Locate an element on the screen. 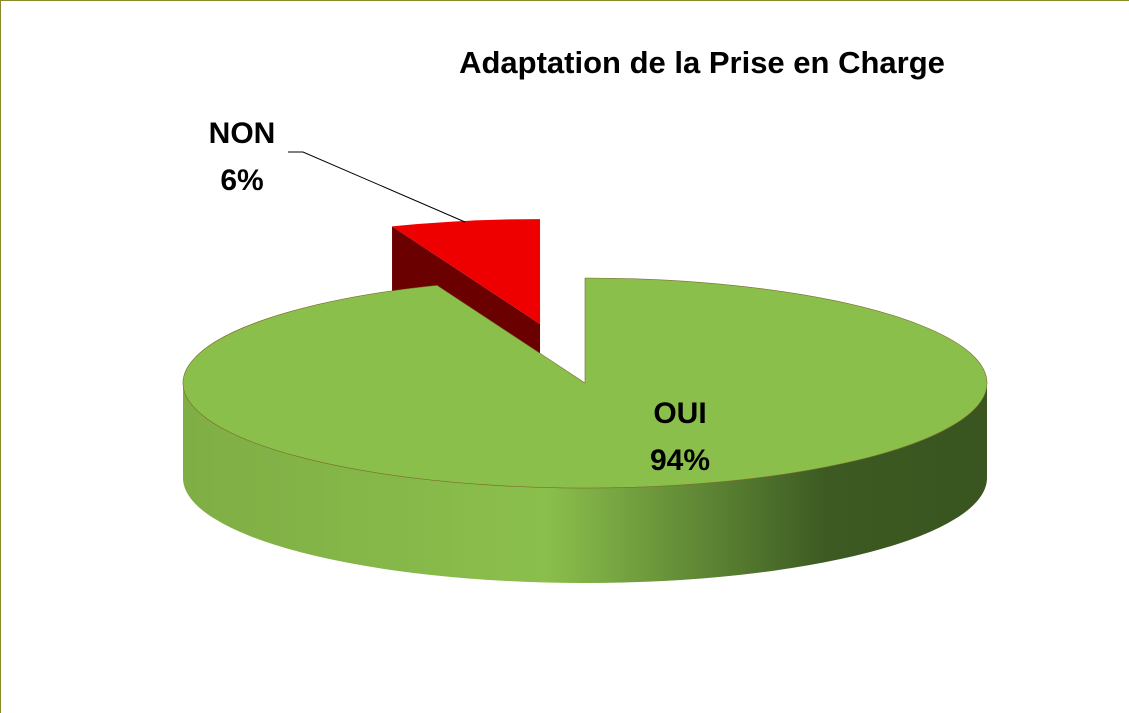  slice is located at coordinates (466, 272).